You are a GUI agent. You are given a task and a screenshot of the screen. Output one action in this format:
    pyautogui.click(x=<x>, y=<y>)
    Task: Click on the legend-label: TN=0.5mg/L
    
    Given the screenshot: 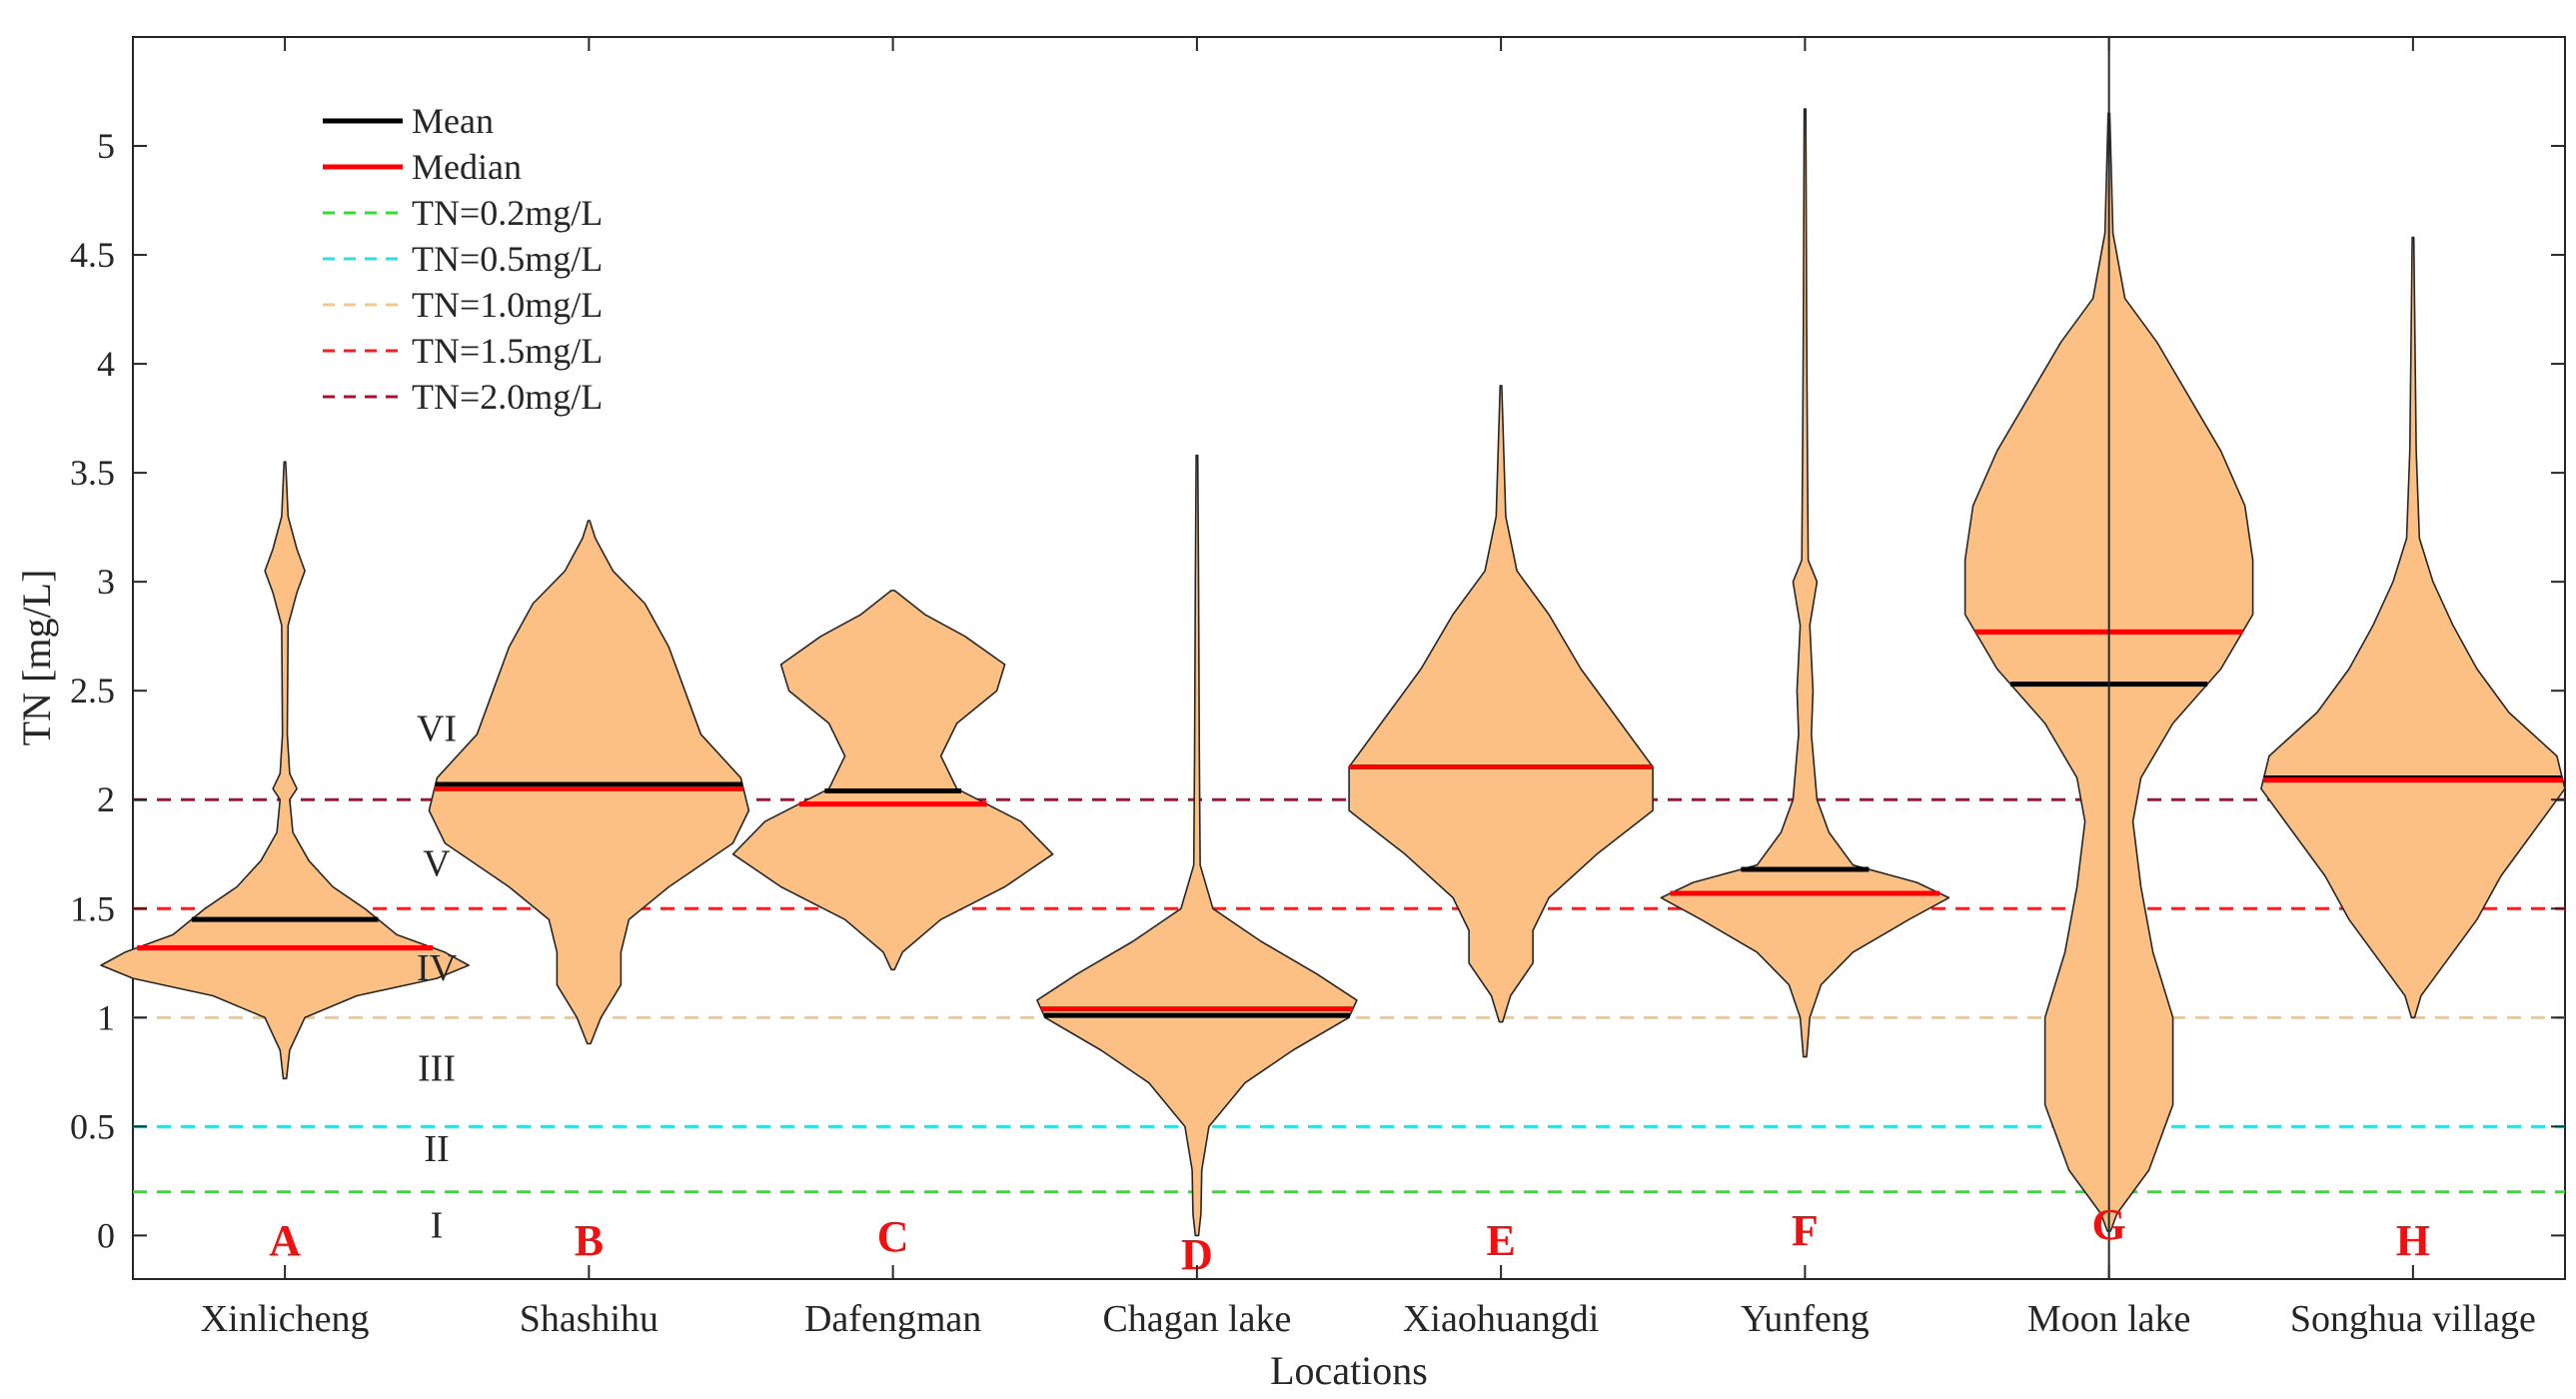 What is the action you would take?
    pyautogui.click(x=507, y=259)
    